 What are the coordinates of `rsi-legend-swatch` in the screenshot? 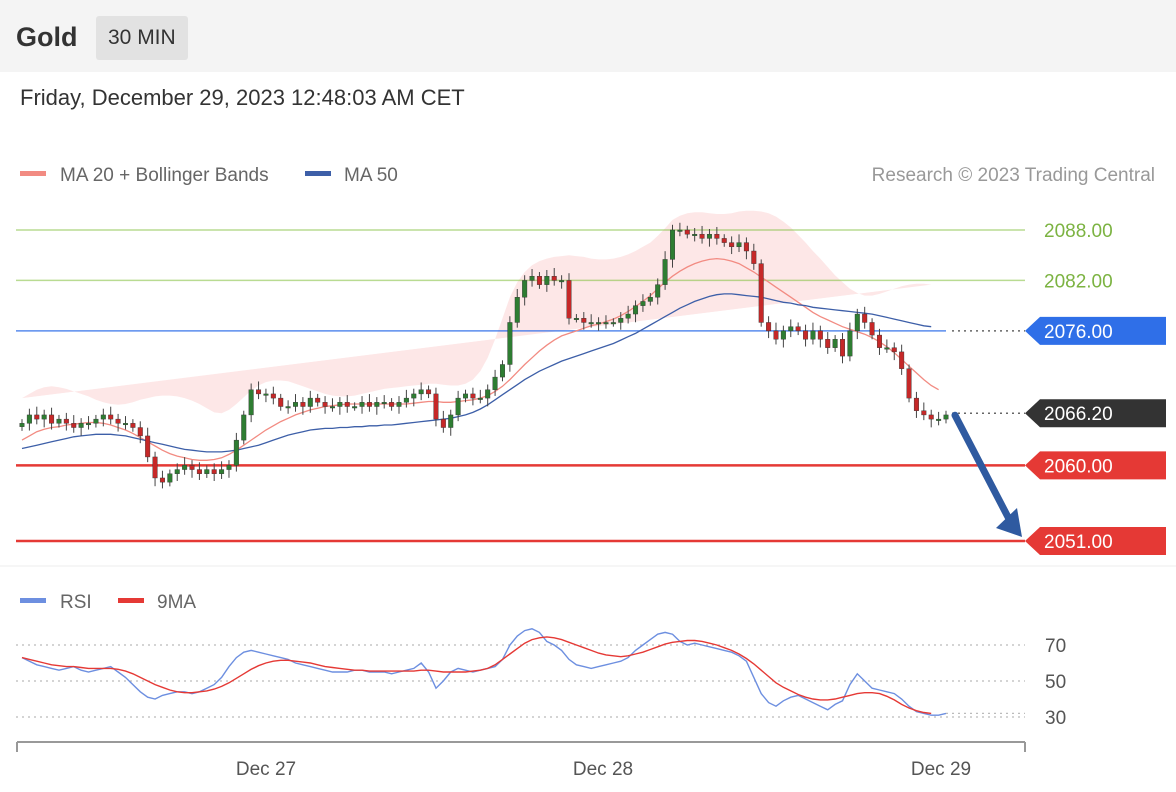 It's located at (33, 600).